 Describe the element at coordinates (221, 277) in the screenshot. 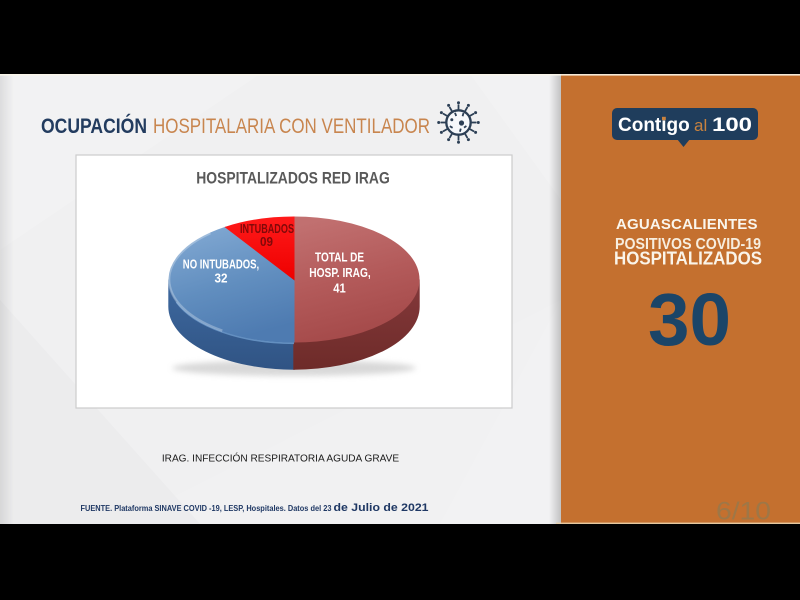

I see `svg-text: 32` at that location.